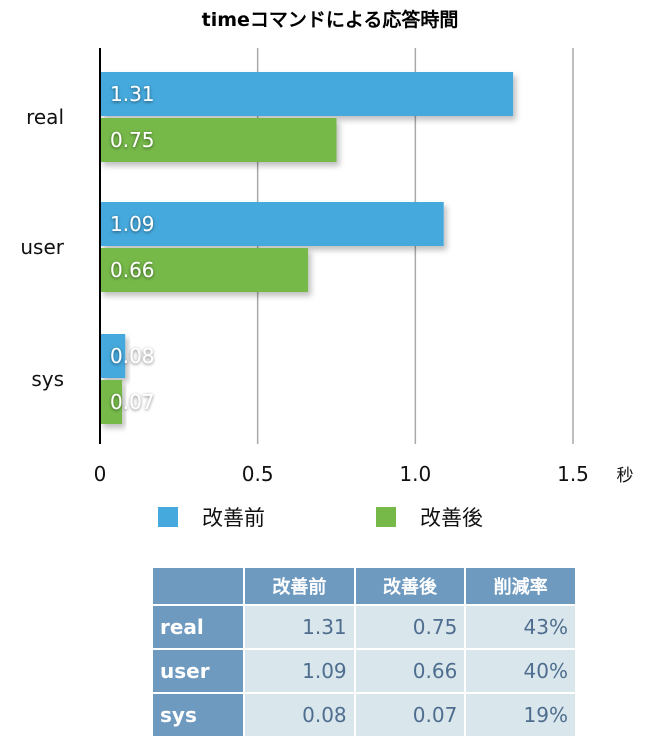 The width and height of the screenshot is (657, 741). Describe the element at coordinates (410, 586) in the screenshot. I see `table-header-cell: 改善後` at that location.